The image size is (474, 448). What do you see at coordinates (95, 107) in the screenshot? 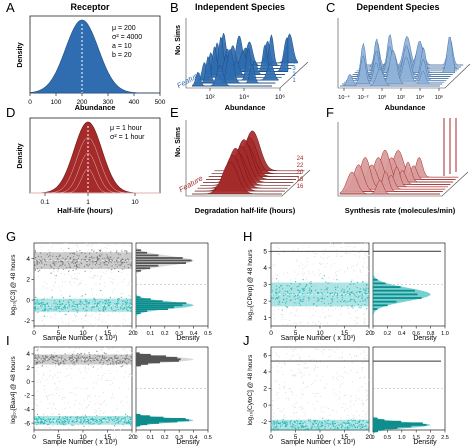
I see `panel-a-xlabel: Abundance` at bounding box center [95, 107].